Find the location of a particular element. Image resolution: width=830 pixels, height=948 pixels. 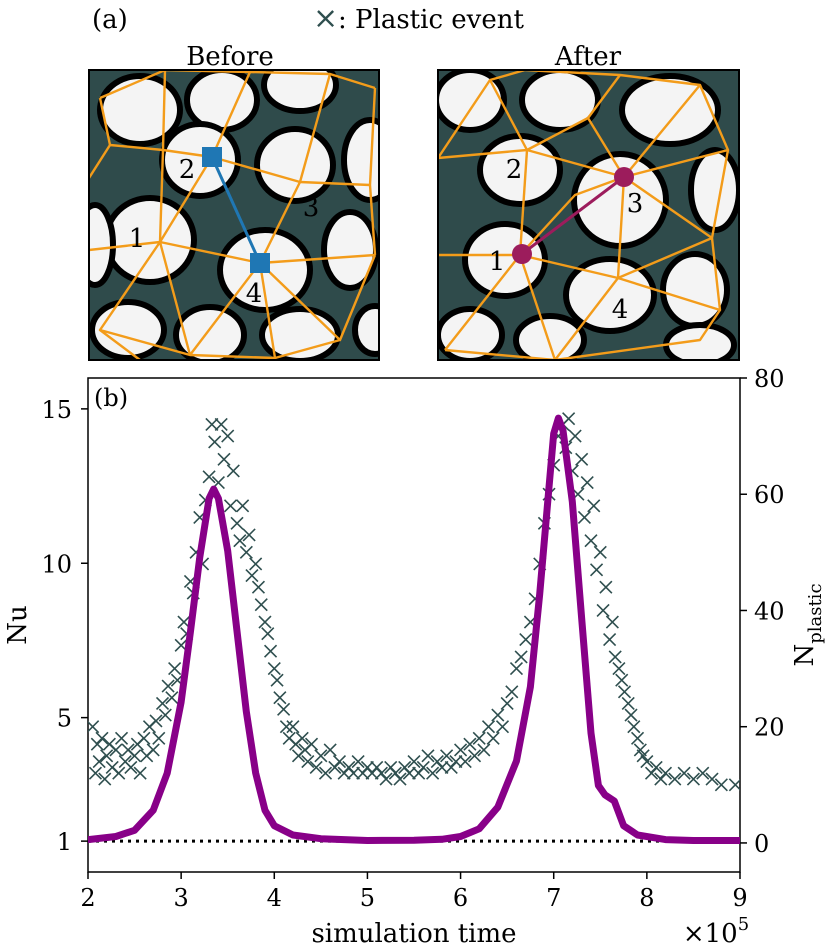

panel-b-label: (b) is located at coordinates (111, 398).